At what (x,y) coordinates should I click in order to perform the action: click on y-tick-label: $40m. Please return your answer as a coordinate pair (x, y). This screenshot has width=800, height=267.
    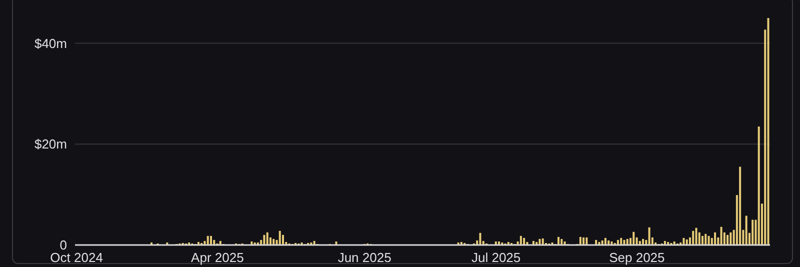
    Looking at the image, I should click on (50, 43).